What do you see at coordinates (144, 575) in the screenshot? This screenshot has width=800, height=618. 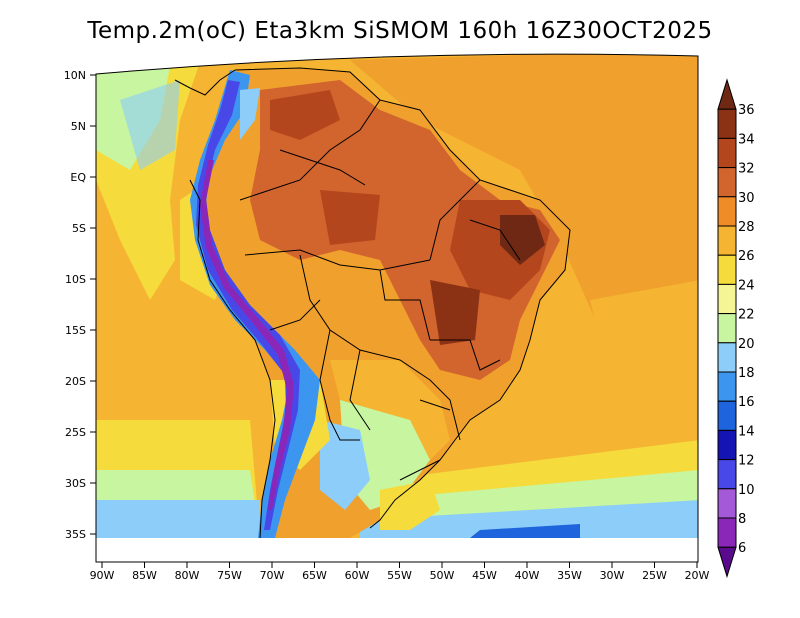 I see `lon-label: 85W` at bounding box center [144, 575].